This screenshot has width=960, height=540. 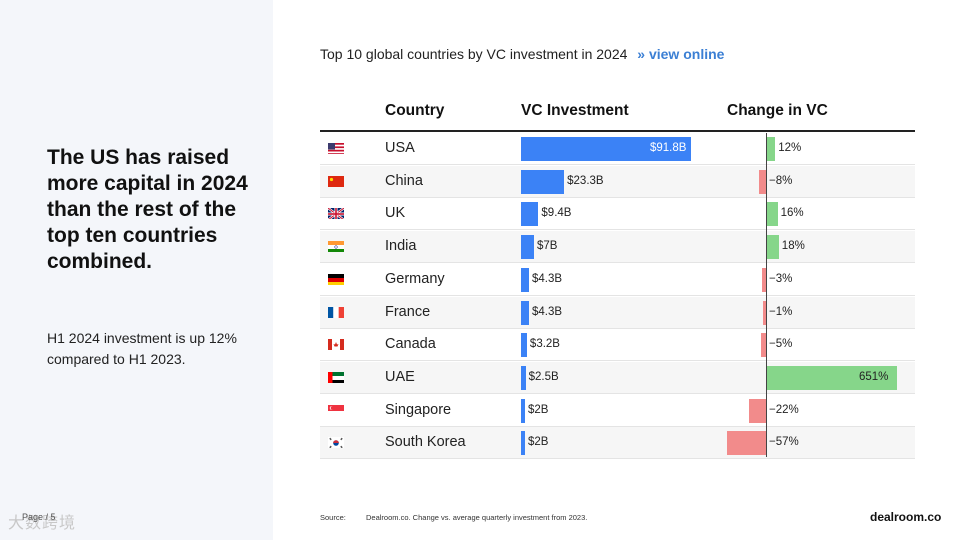 I want to click on column-header-change: Change in VC, so click(x=777, y=110).